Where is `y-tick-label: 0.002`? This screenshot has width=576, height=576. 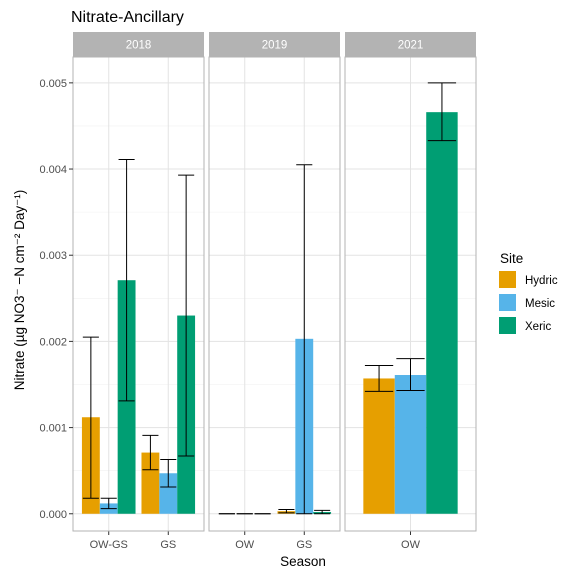
y-tick-label: 0.002 is located at coordinates (53, 342).